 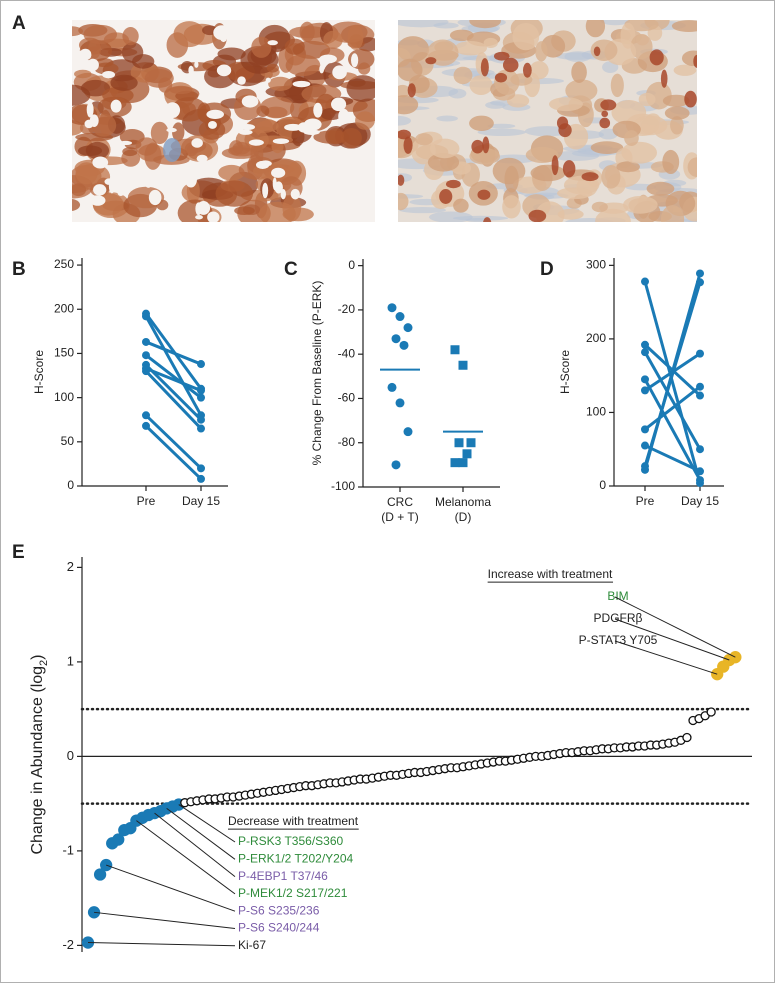 I want to click on panel-label: C, so click(x=291, y=269).